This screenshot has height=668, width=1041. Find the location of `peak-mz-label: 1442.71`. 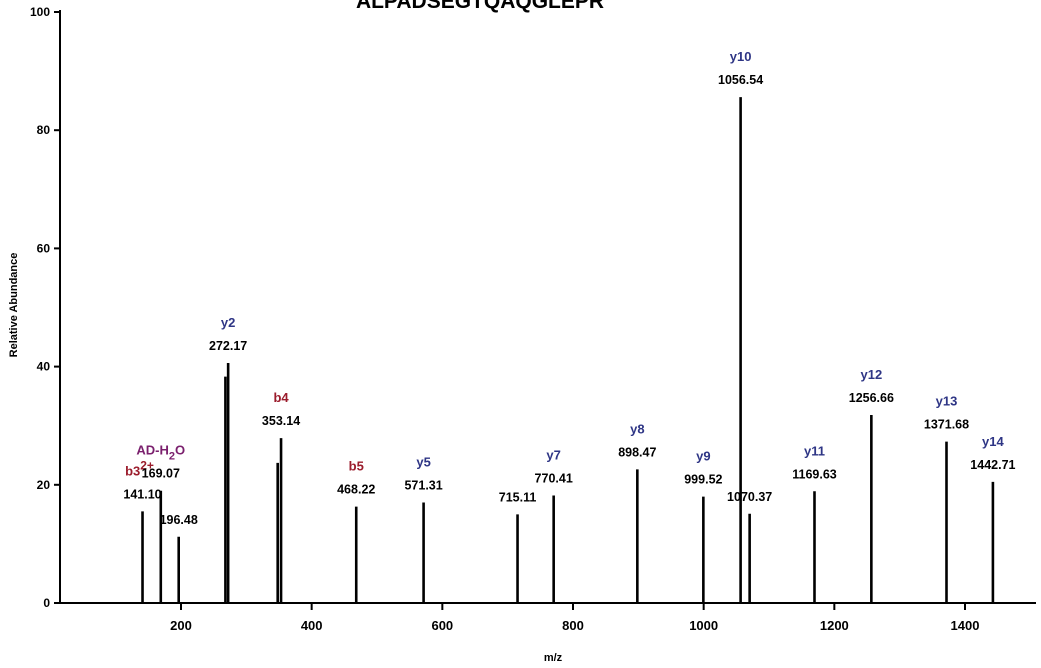

peak-mz-label: 1442.71 is located at coordinates (992, 465).